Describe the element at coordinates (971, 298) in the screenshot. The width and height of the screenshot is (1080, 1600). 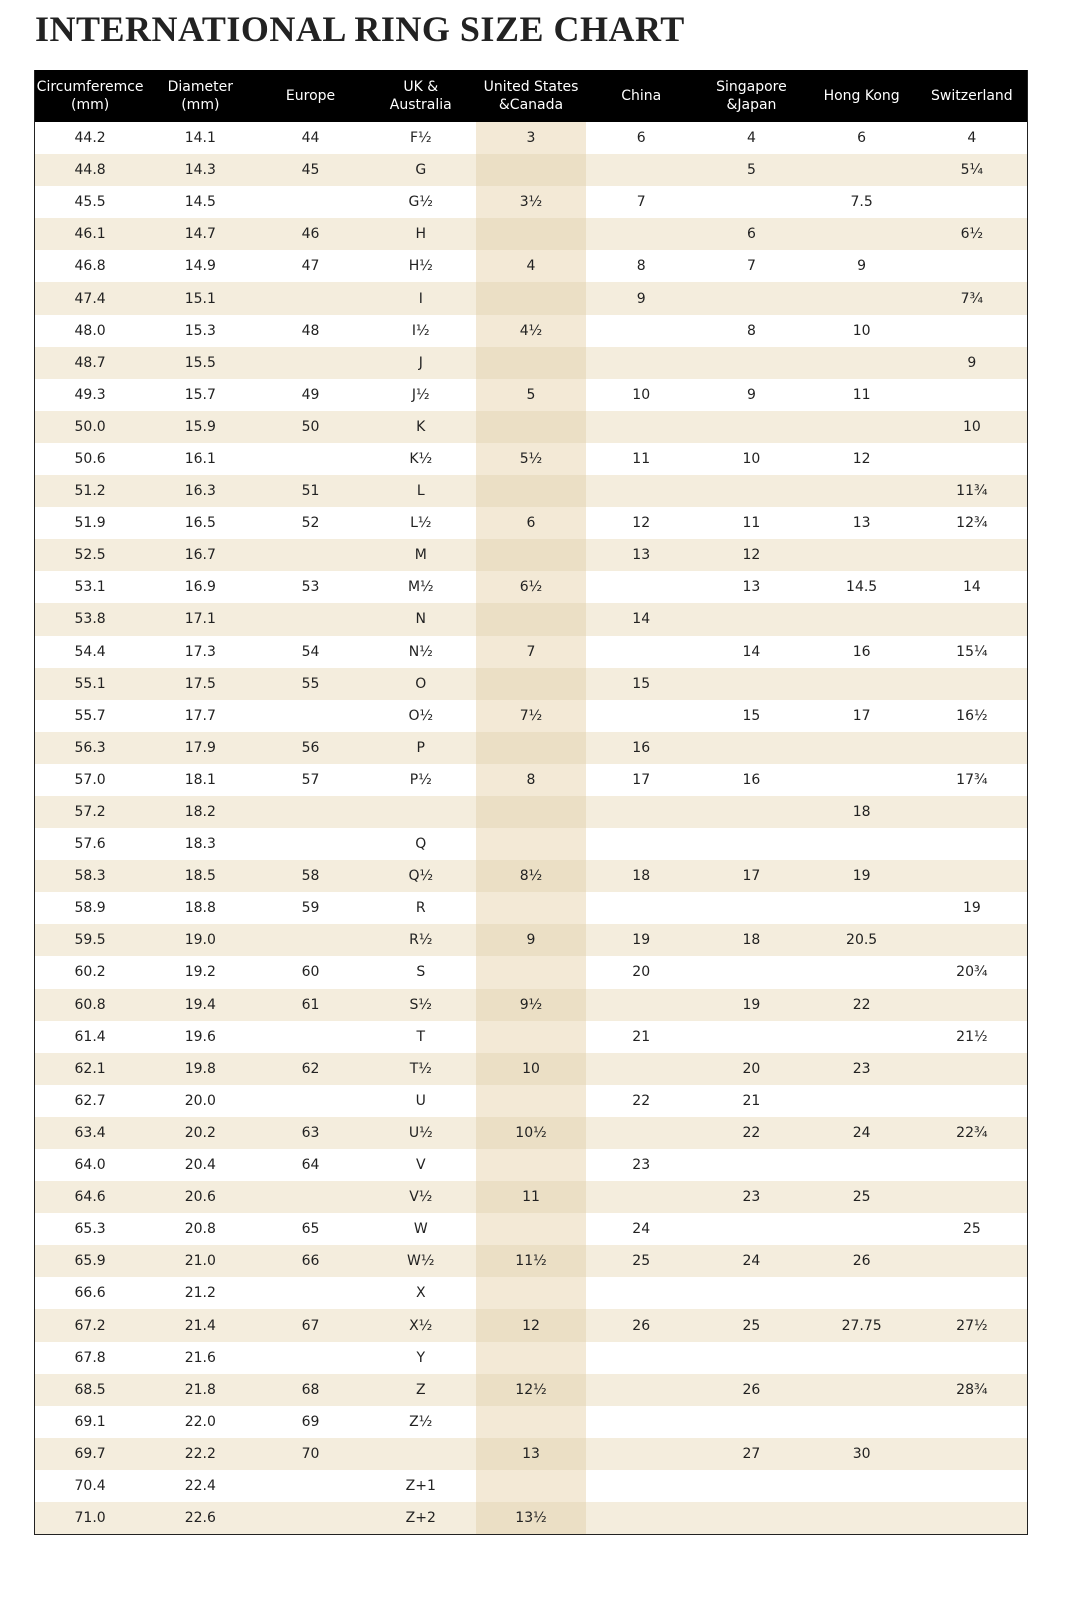
I see `table-cell: 7¾` at that location.